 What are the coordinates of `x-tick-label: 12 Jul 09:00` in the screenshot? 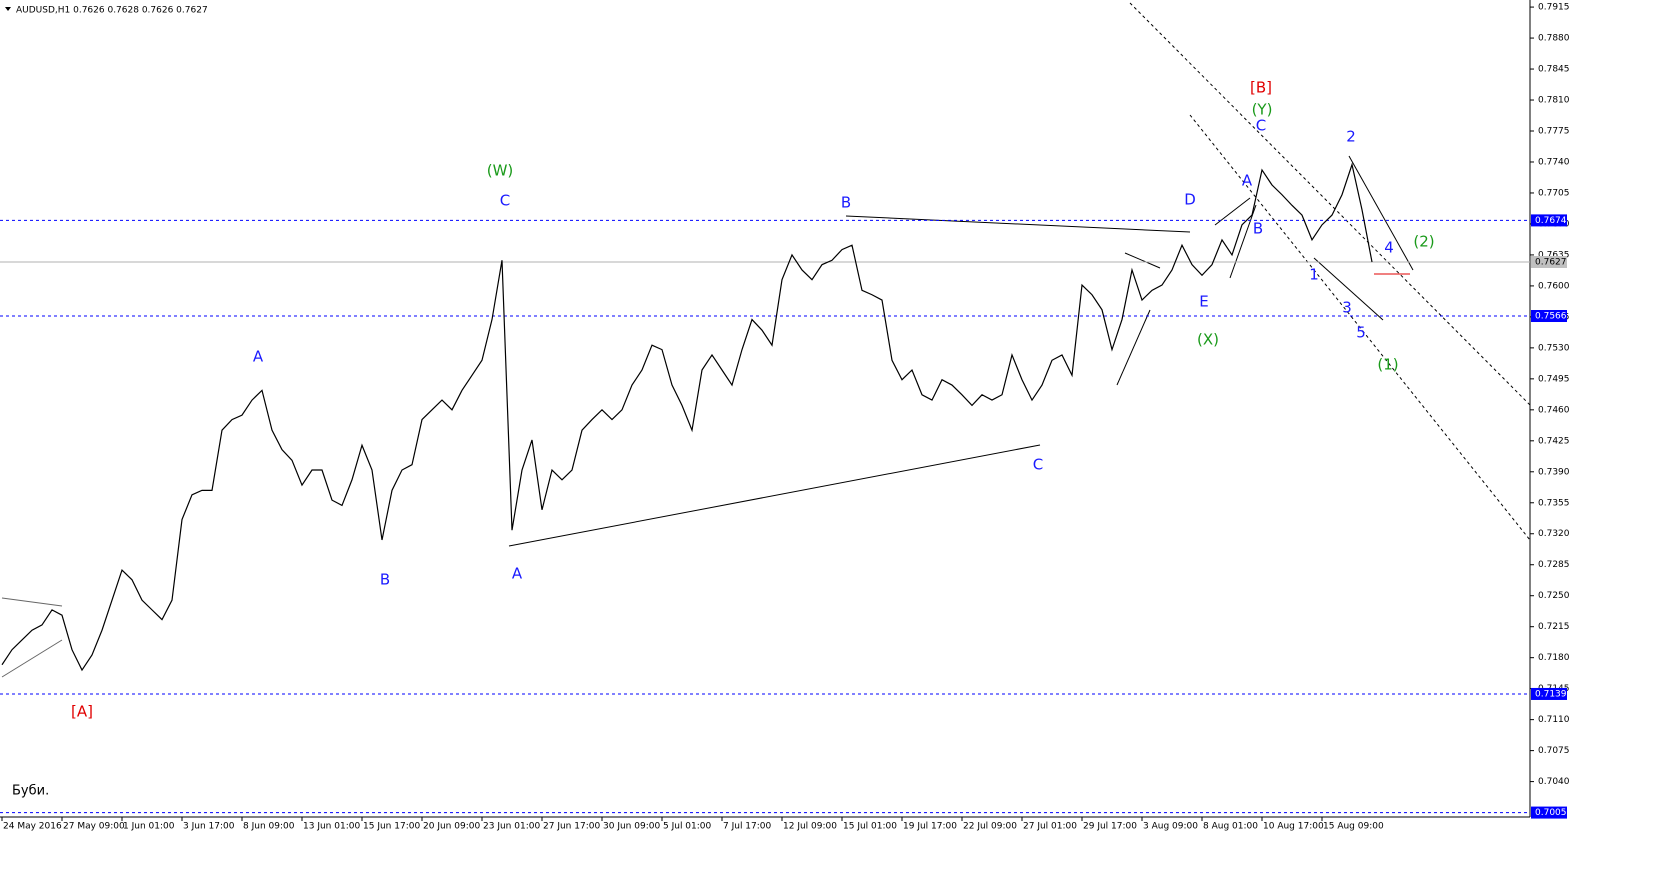 It's located at (810, 827).